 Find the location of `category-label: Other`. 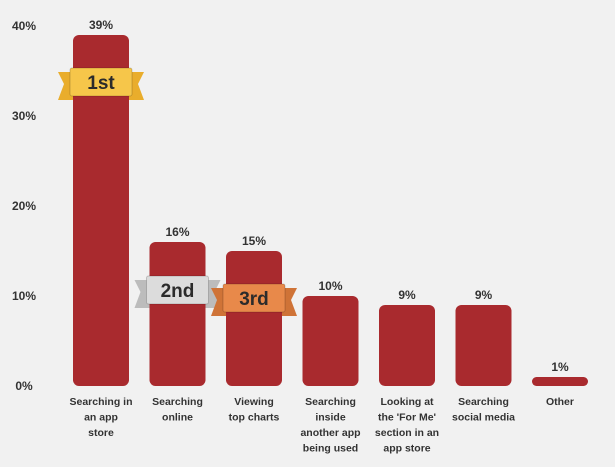

category-label: Other is located at coordinates (560, 402).